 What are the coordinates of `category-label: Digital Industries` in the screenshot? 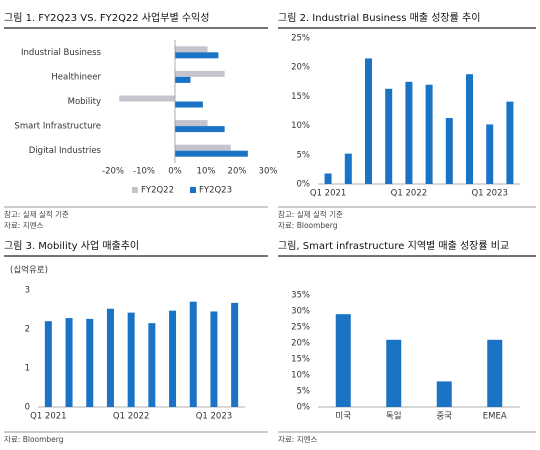 It's located at (65, 151).